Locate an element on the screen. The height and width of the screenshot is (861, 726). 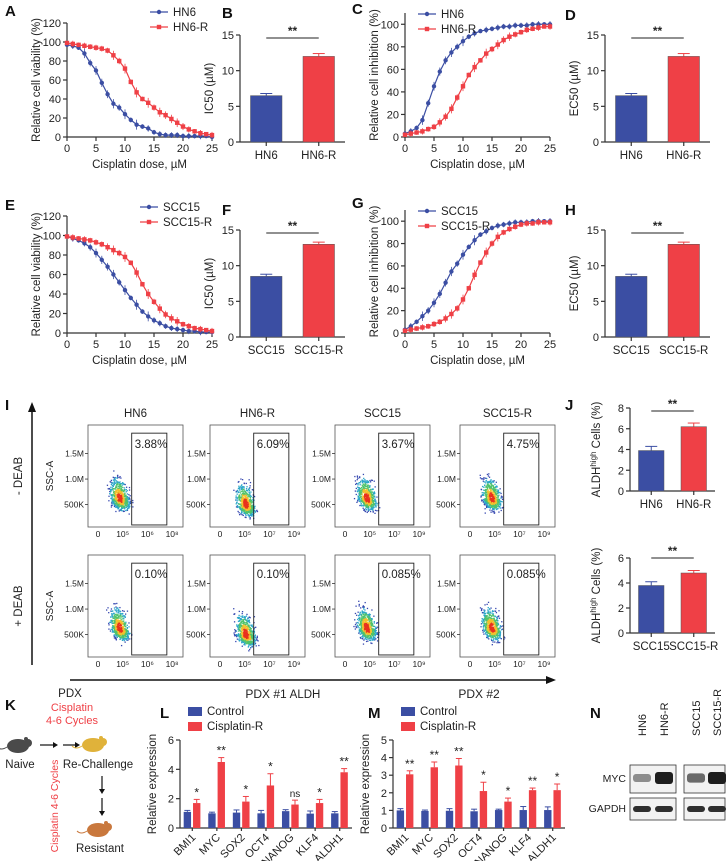
gate-percentage: 3.88% is located at coordinates (151, 445).